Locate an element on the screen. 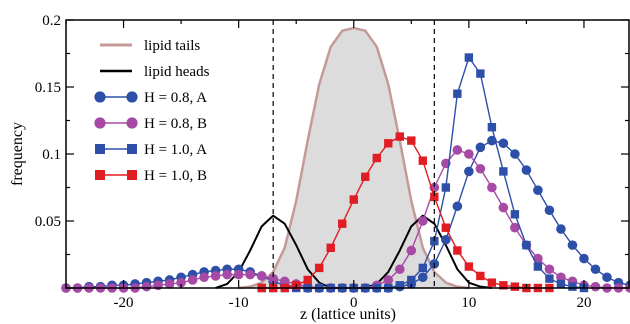 The width and height of the screenshot is (630, 324). x-tick-label-0: -20 is located at coordinates (124, 303).